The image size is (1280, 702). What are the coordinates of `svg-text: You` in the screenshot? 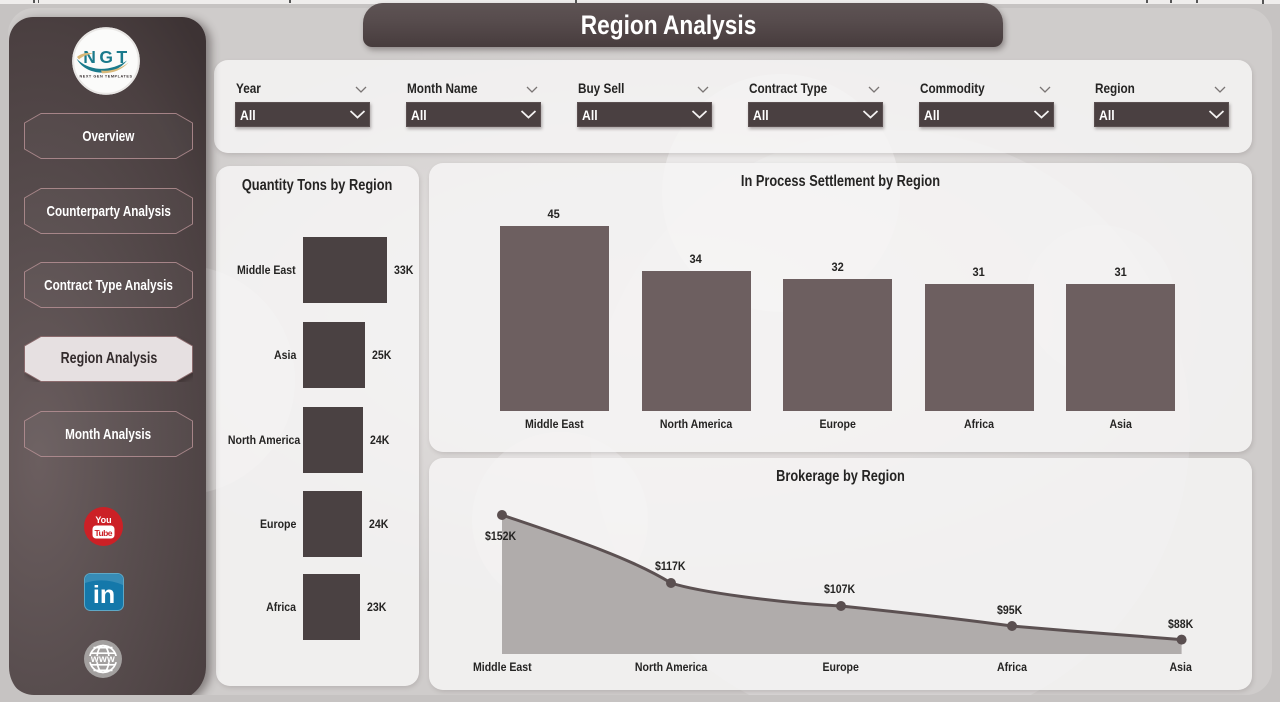 It's located at (103, 520).